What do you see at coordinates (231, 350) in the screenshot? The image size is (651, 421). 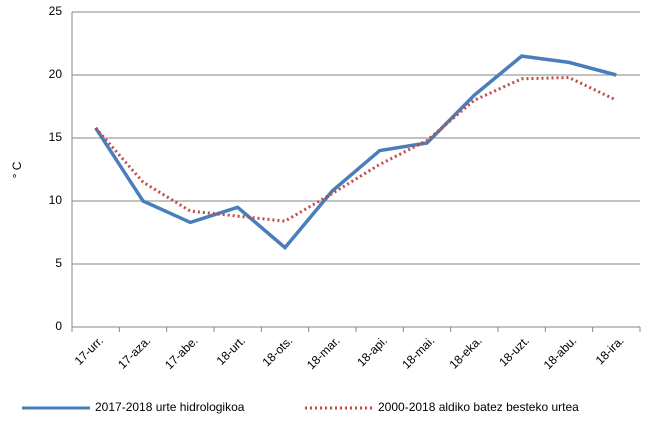 I see `x-tick-label: 18-urt.` at bounding box center [231, 350].